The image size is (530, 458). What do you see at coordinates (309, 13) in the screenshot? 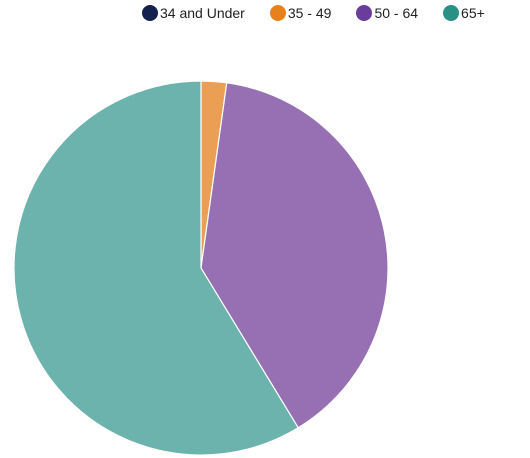
I see `legend-label-35-49: 35 - 49` at bounding box center [309, 13].